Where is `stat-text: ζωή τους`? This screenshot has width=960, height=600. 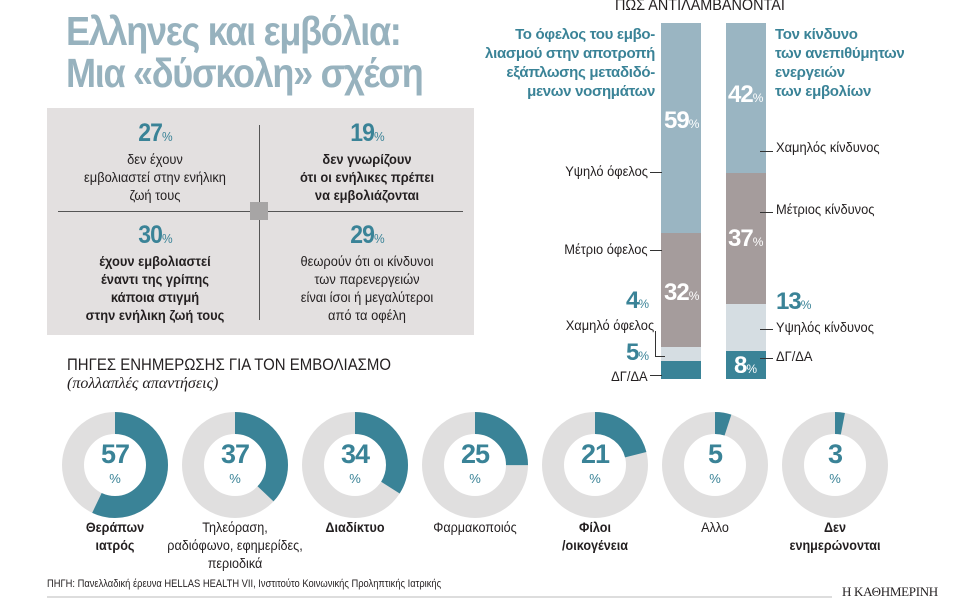 stat-text: ζωή τους is located at coordinates (155, 195).